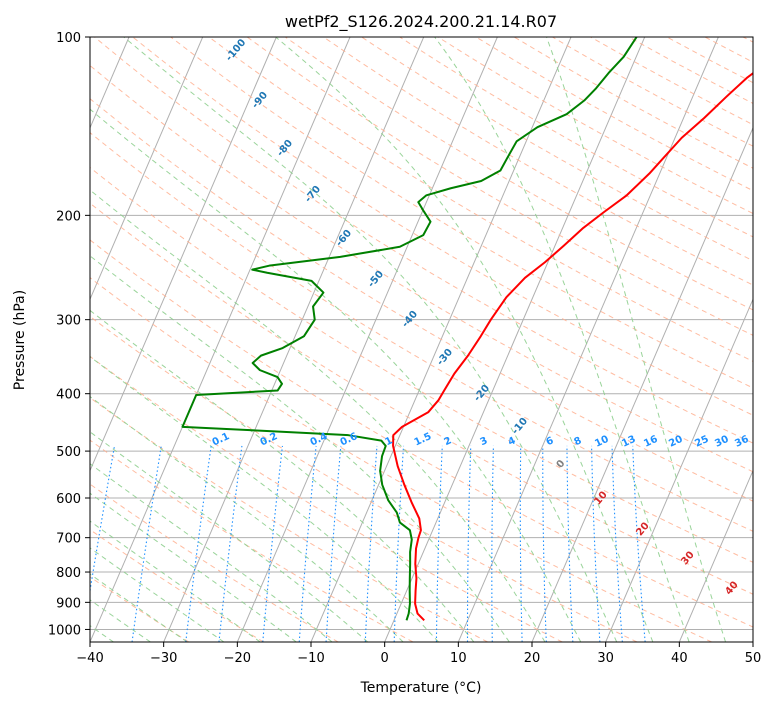  What do you see at coordinates (741, 442) in the screenshot?
I see `mixing-ratio-label: 36` at bounding box center [741, 442].